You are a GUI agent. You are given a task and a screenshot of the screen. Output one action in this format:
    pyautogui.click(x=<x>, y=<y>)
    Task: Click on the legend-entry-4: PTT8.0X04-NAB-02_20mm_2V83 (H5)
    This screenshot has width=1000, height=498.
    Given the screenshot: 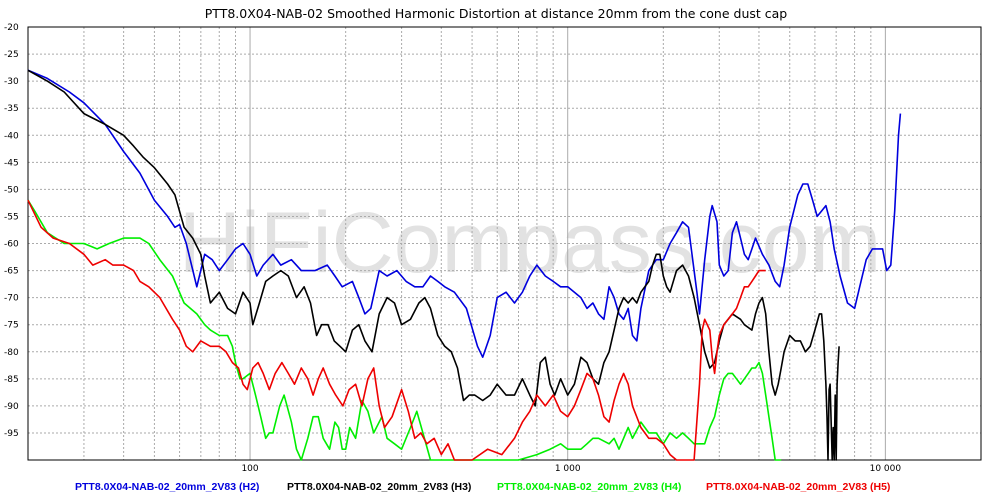 What is the action you would take?
    pyautogui.click(x=798, y=487)
    